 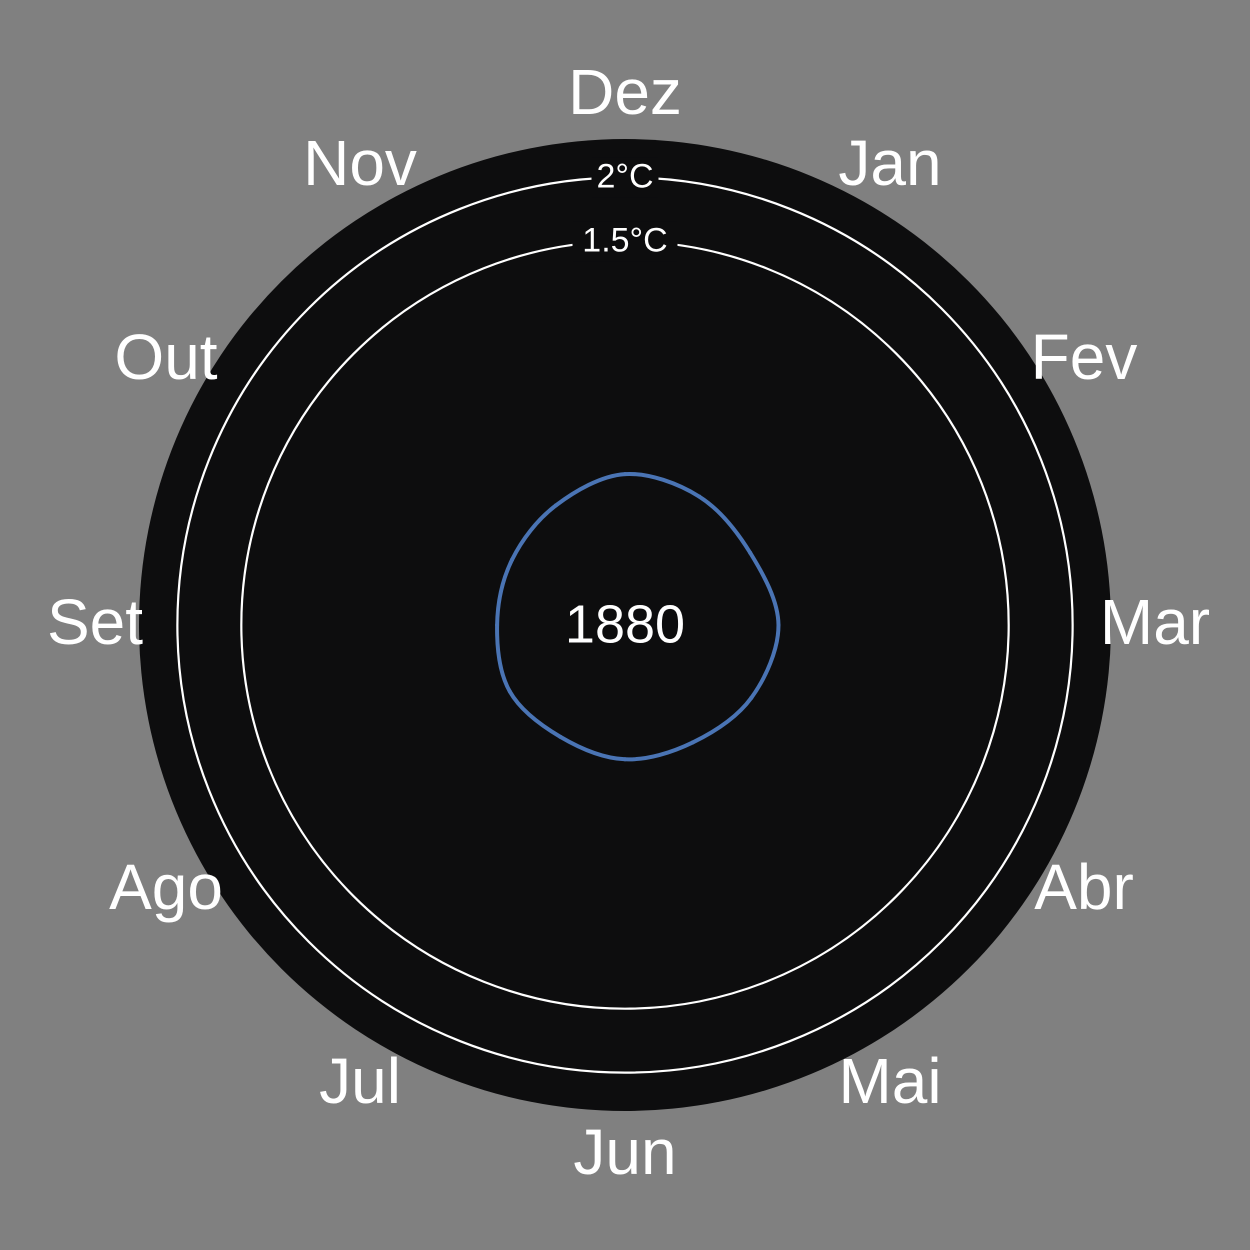 I want to click on month-label-fev: Fev, so click(x=1084, y=357).